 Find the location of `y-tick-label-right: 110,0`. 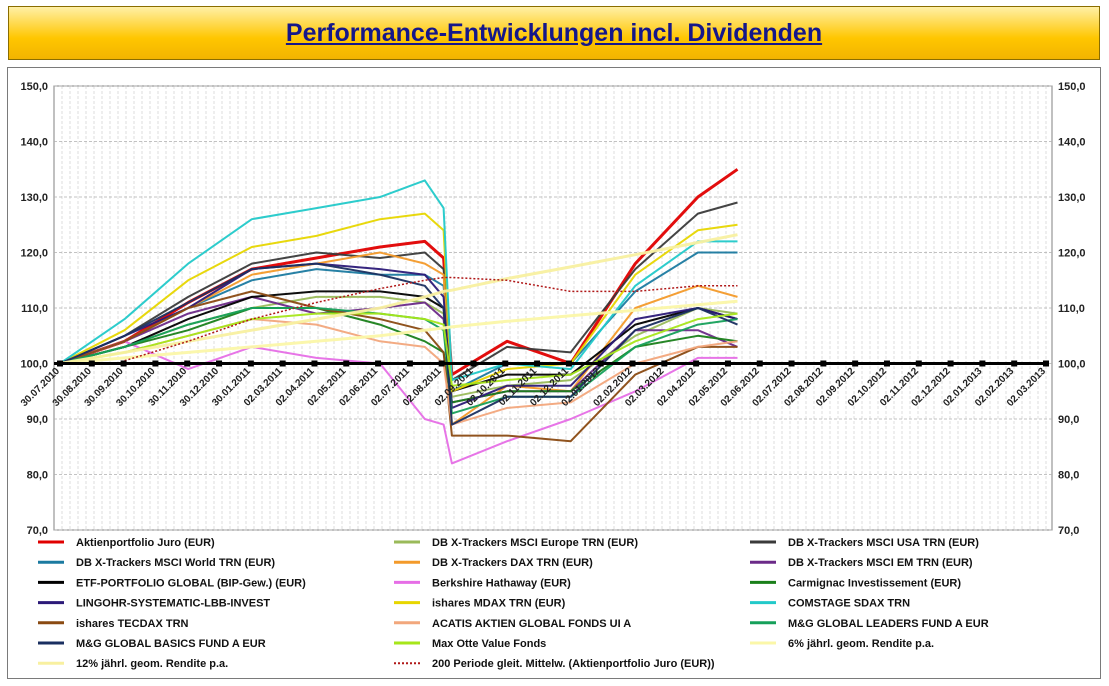

y-tick-label-right: 110,0 is located at coordinates (1071, 309).